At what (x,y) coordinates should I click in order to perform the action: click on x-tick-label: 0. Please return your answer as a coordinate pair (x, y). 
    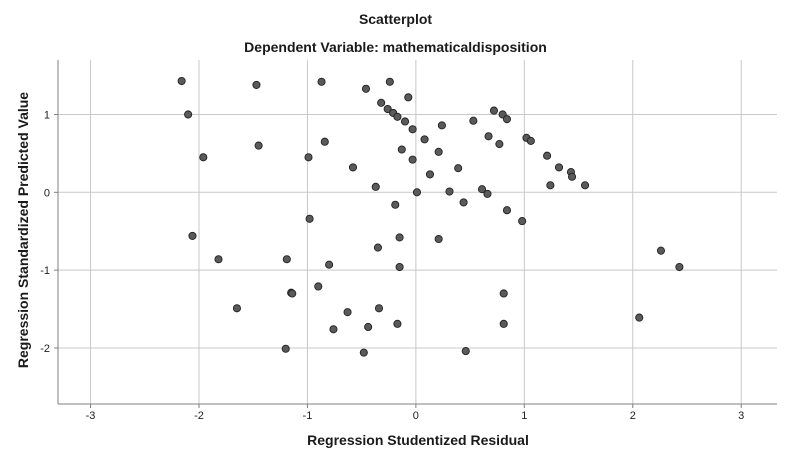
    Looking at the image, I should click on (416, 416).